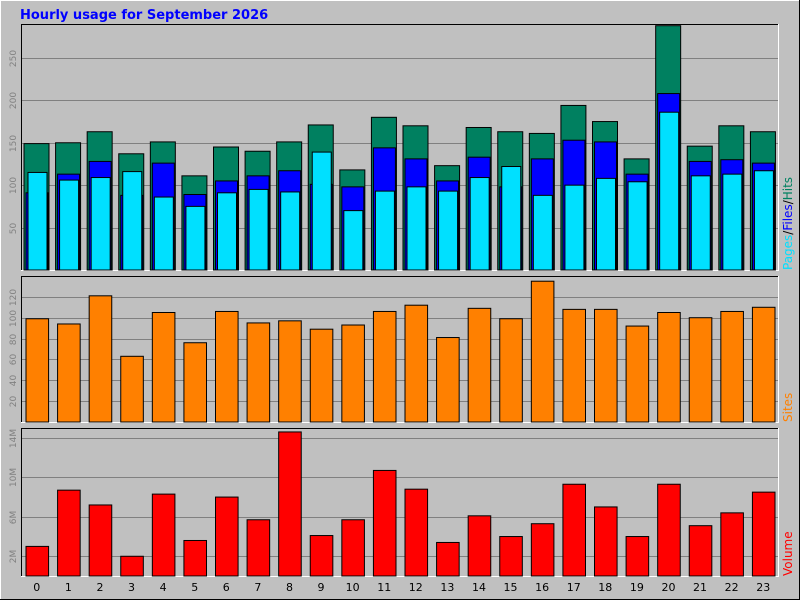 The height and width of the screenshot is (604, 800). What do you see at coordinates (14, 100) in the screenshot?
I see `y-tick-label: 200` at bounding box center [14, 100].